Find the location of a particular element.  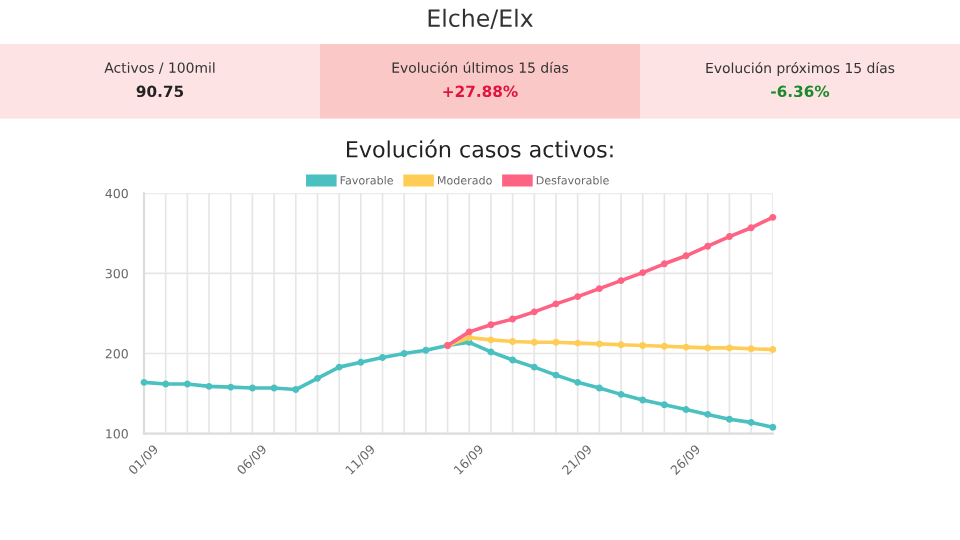

chart-title: Evolución casos activos: is located at coordinates (480, 148).